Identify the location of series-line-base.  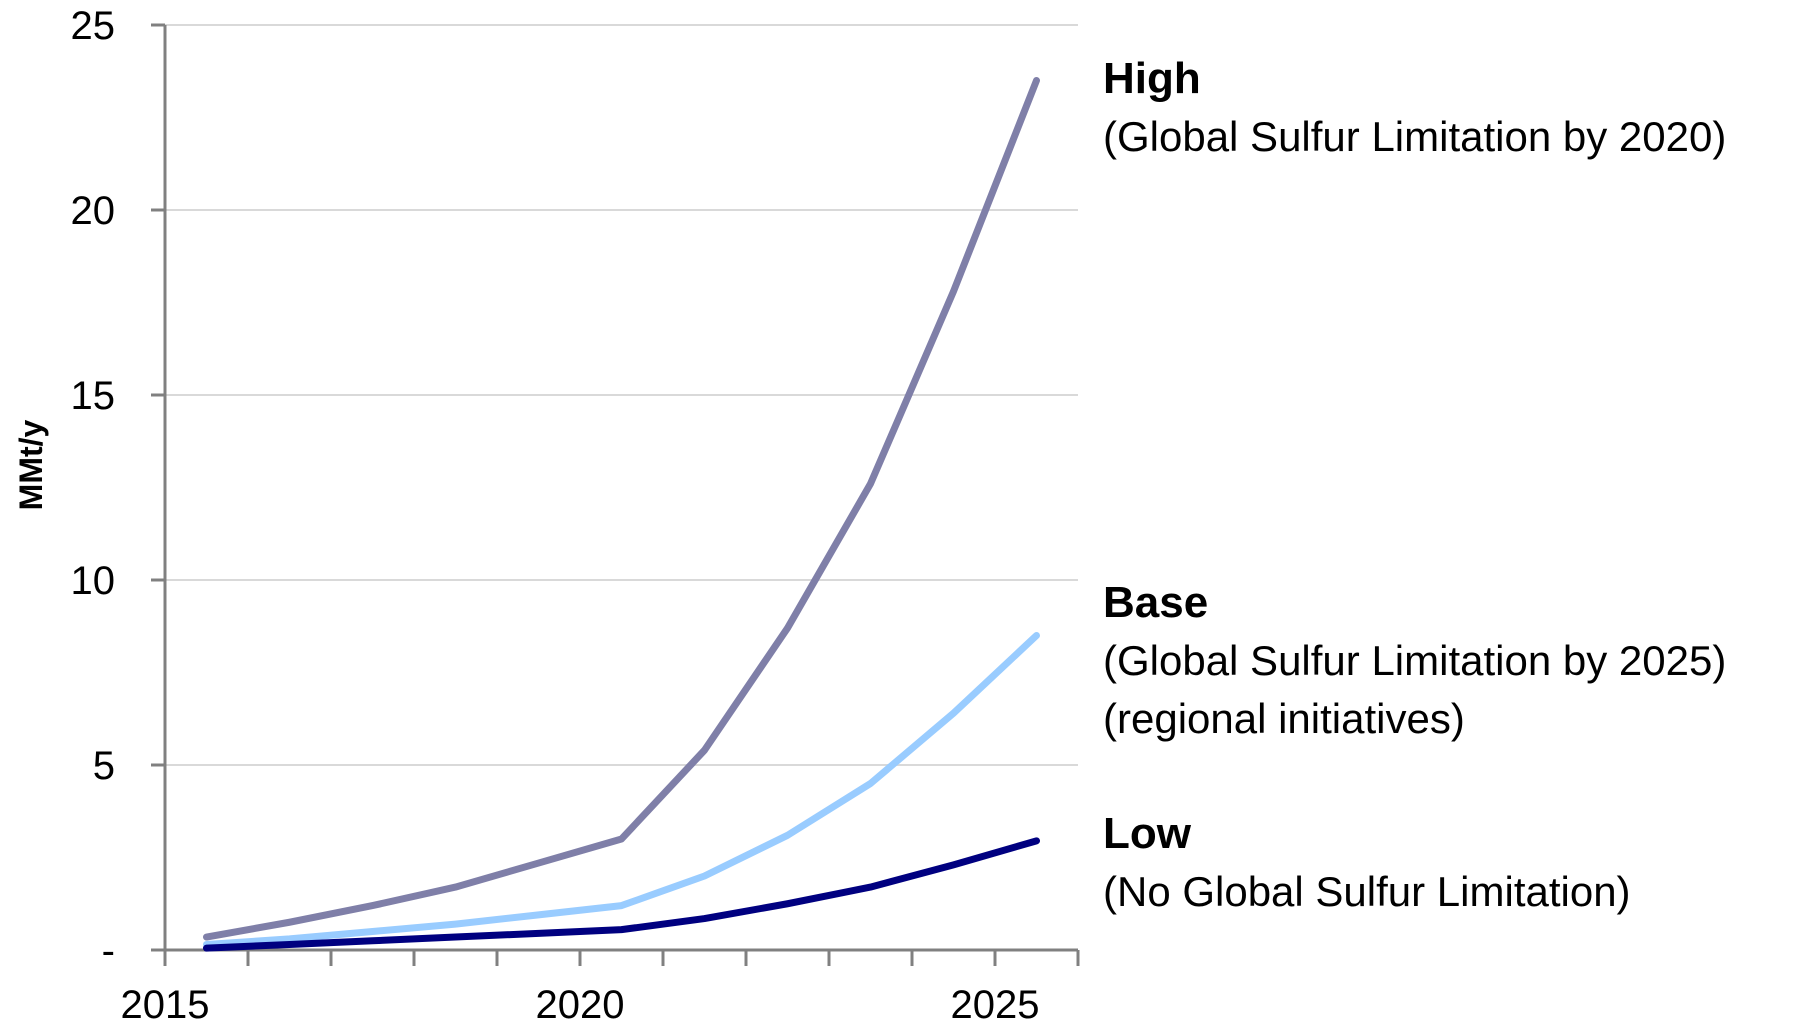
(621, 790).